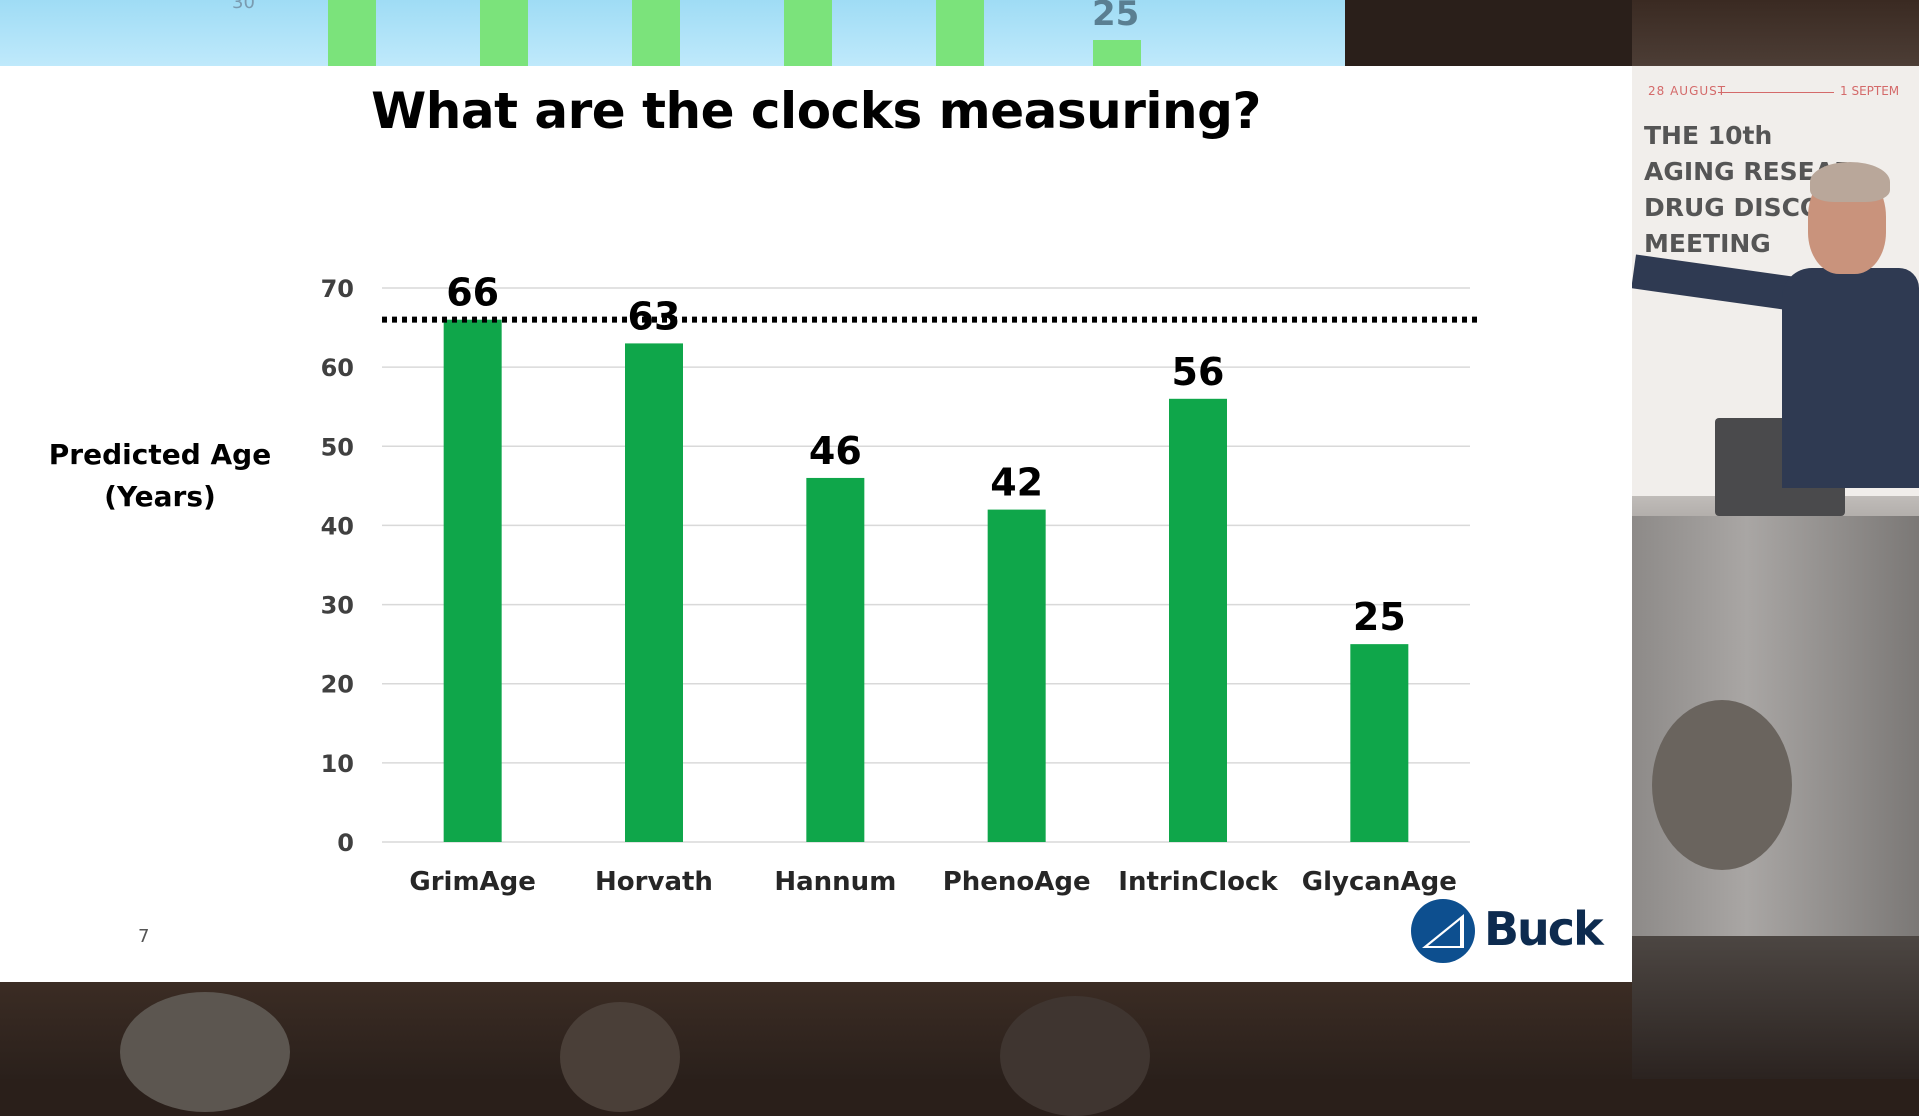 This screenshot has width=1919, height=1116. I want to click on slide-title: What are the clocks measuring?, so click(816, 111).